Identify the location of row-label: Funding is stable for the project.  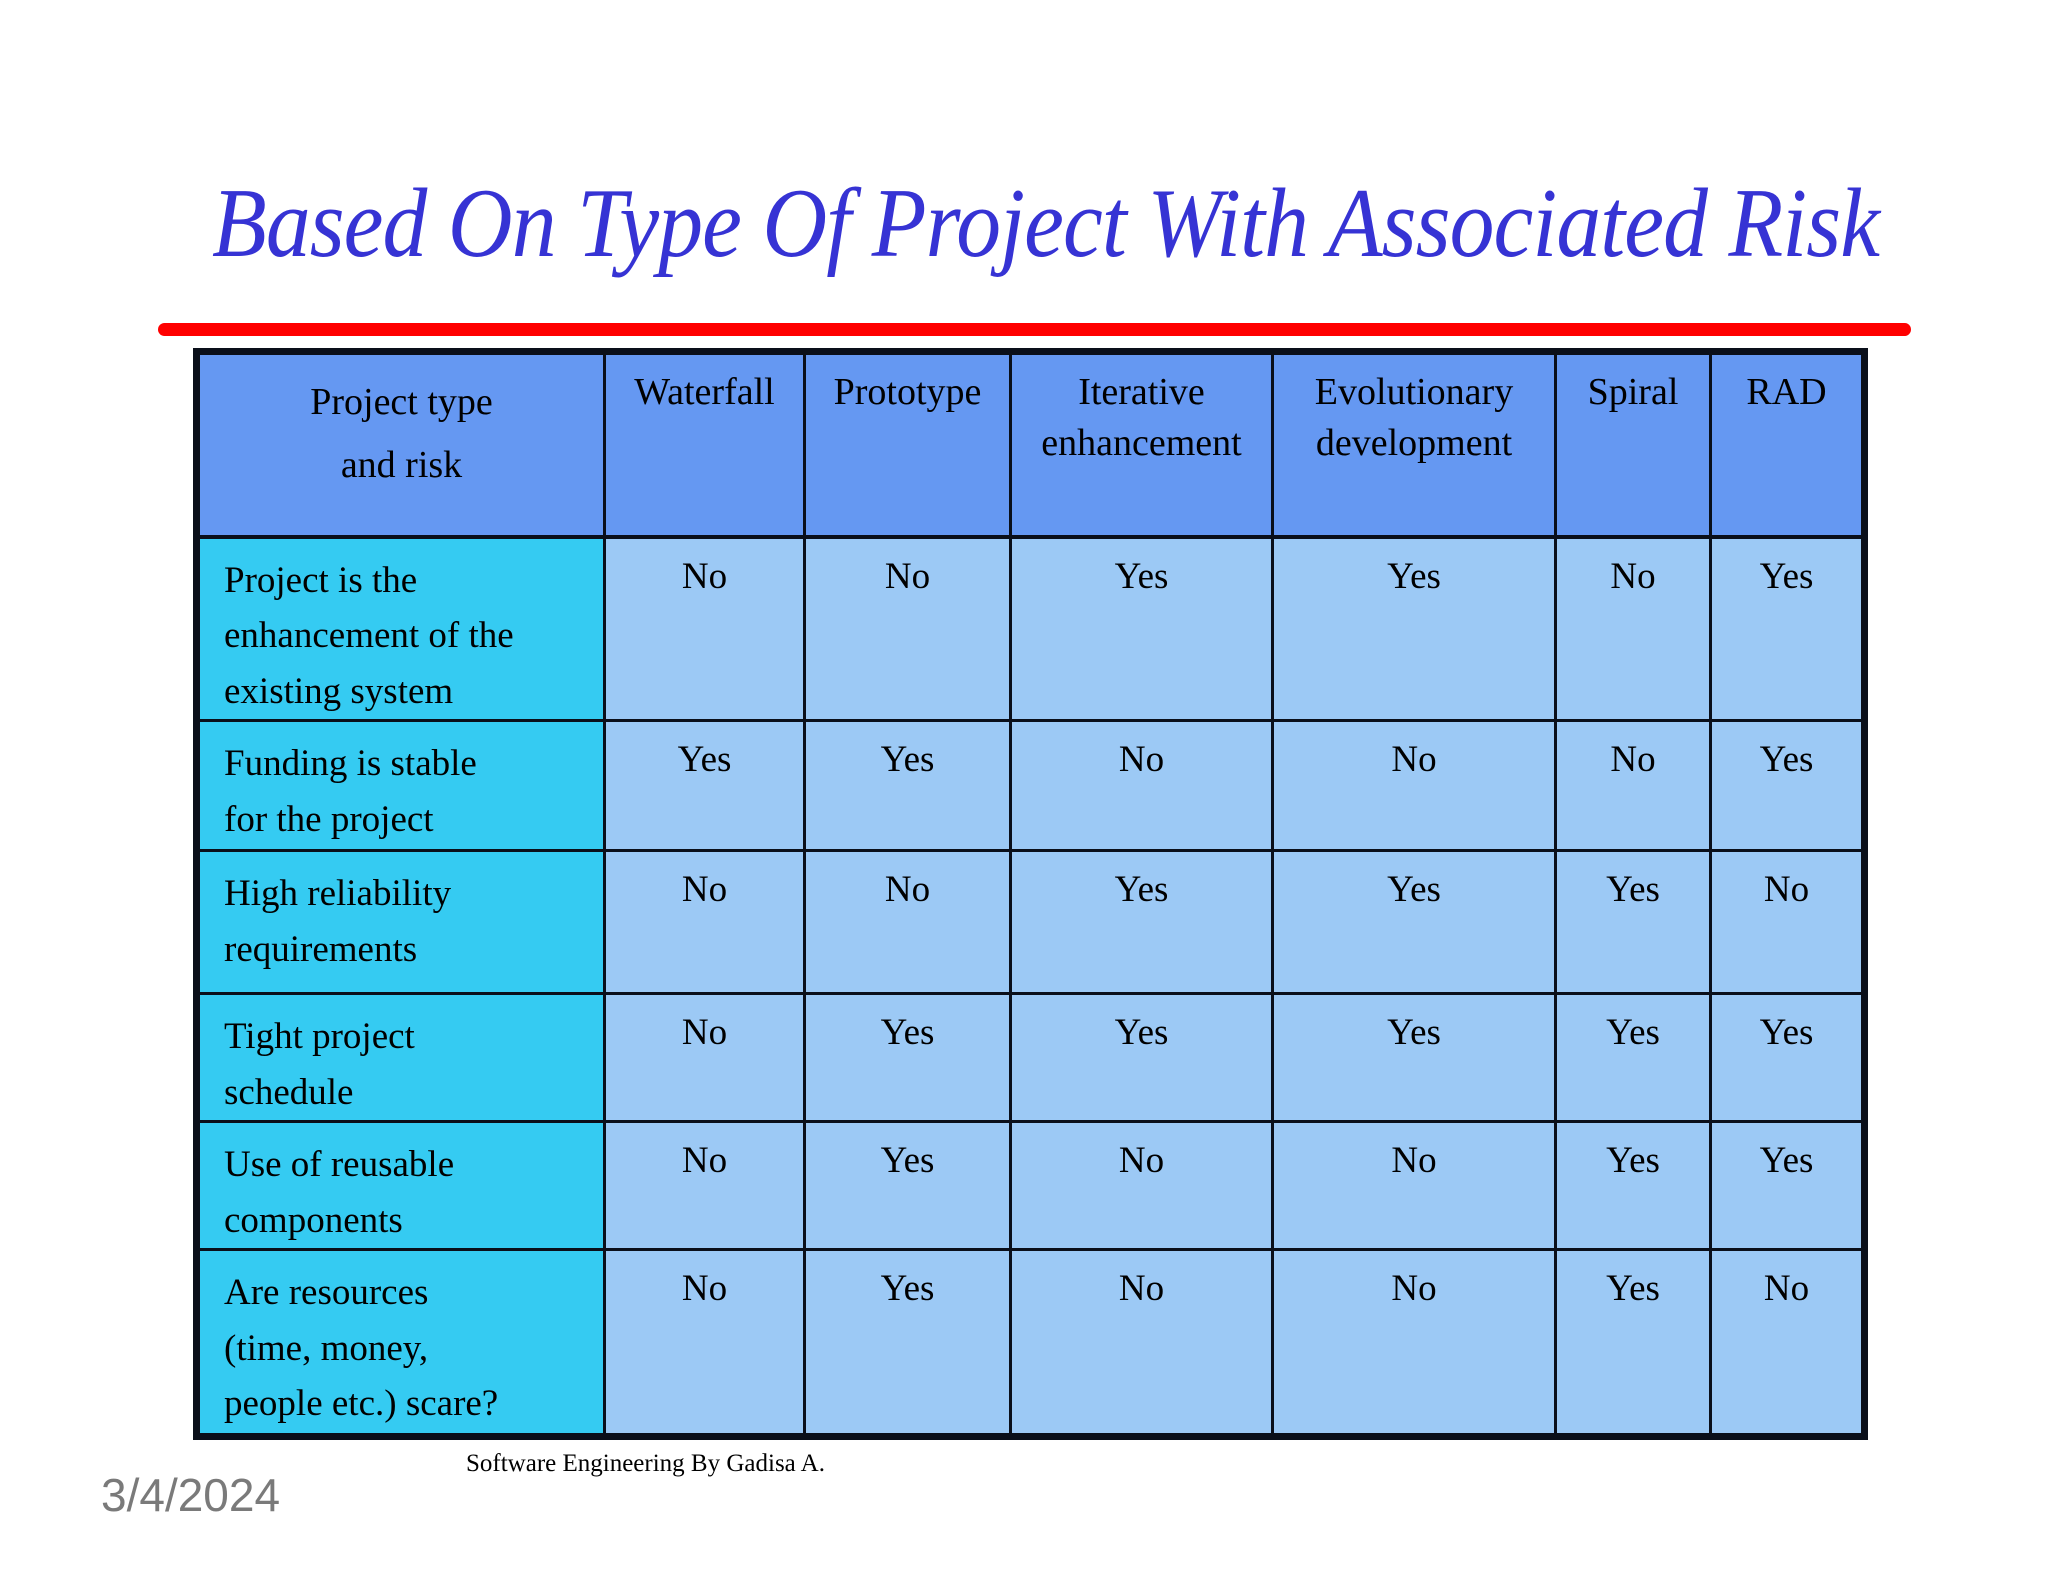
(400, 785).